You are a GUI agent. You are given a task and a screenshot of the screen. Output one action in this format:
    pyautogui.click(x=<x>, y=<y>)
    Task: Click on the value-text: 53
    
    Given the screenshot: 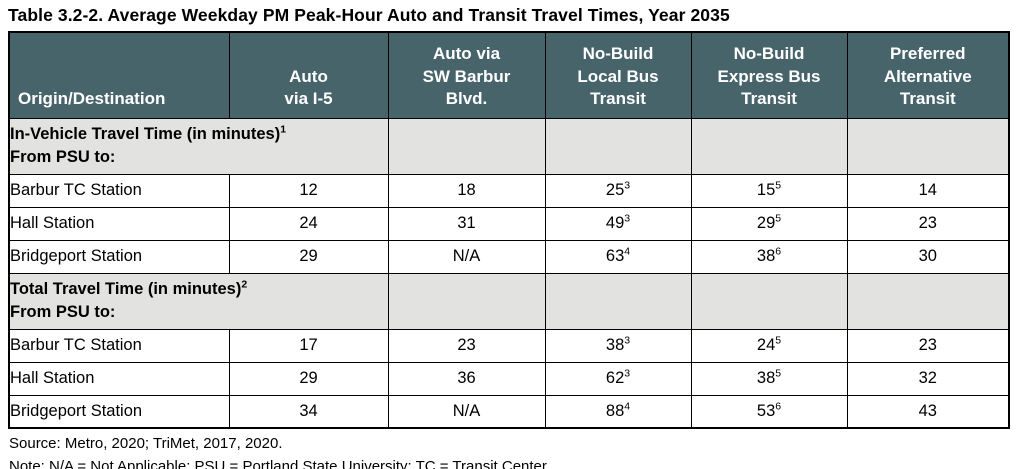 What is the action you would take?
    pyautogui.click(x=766, y=410)
    